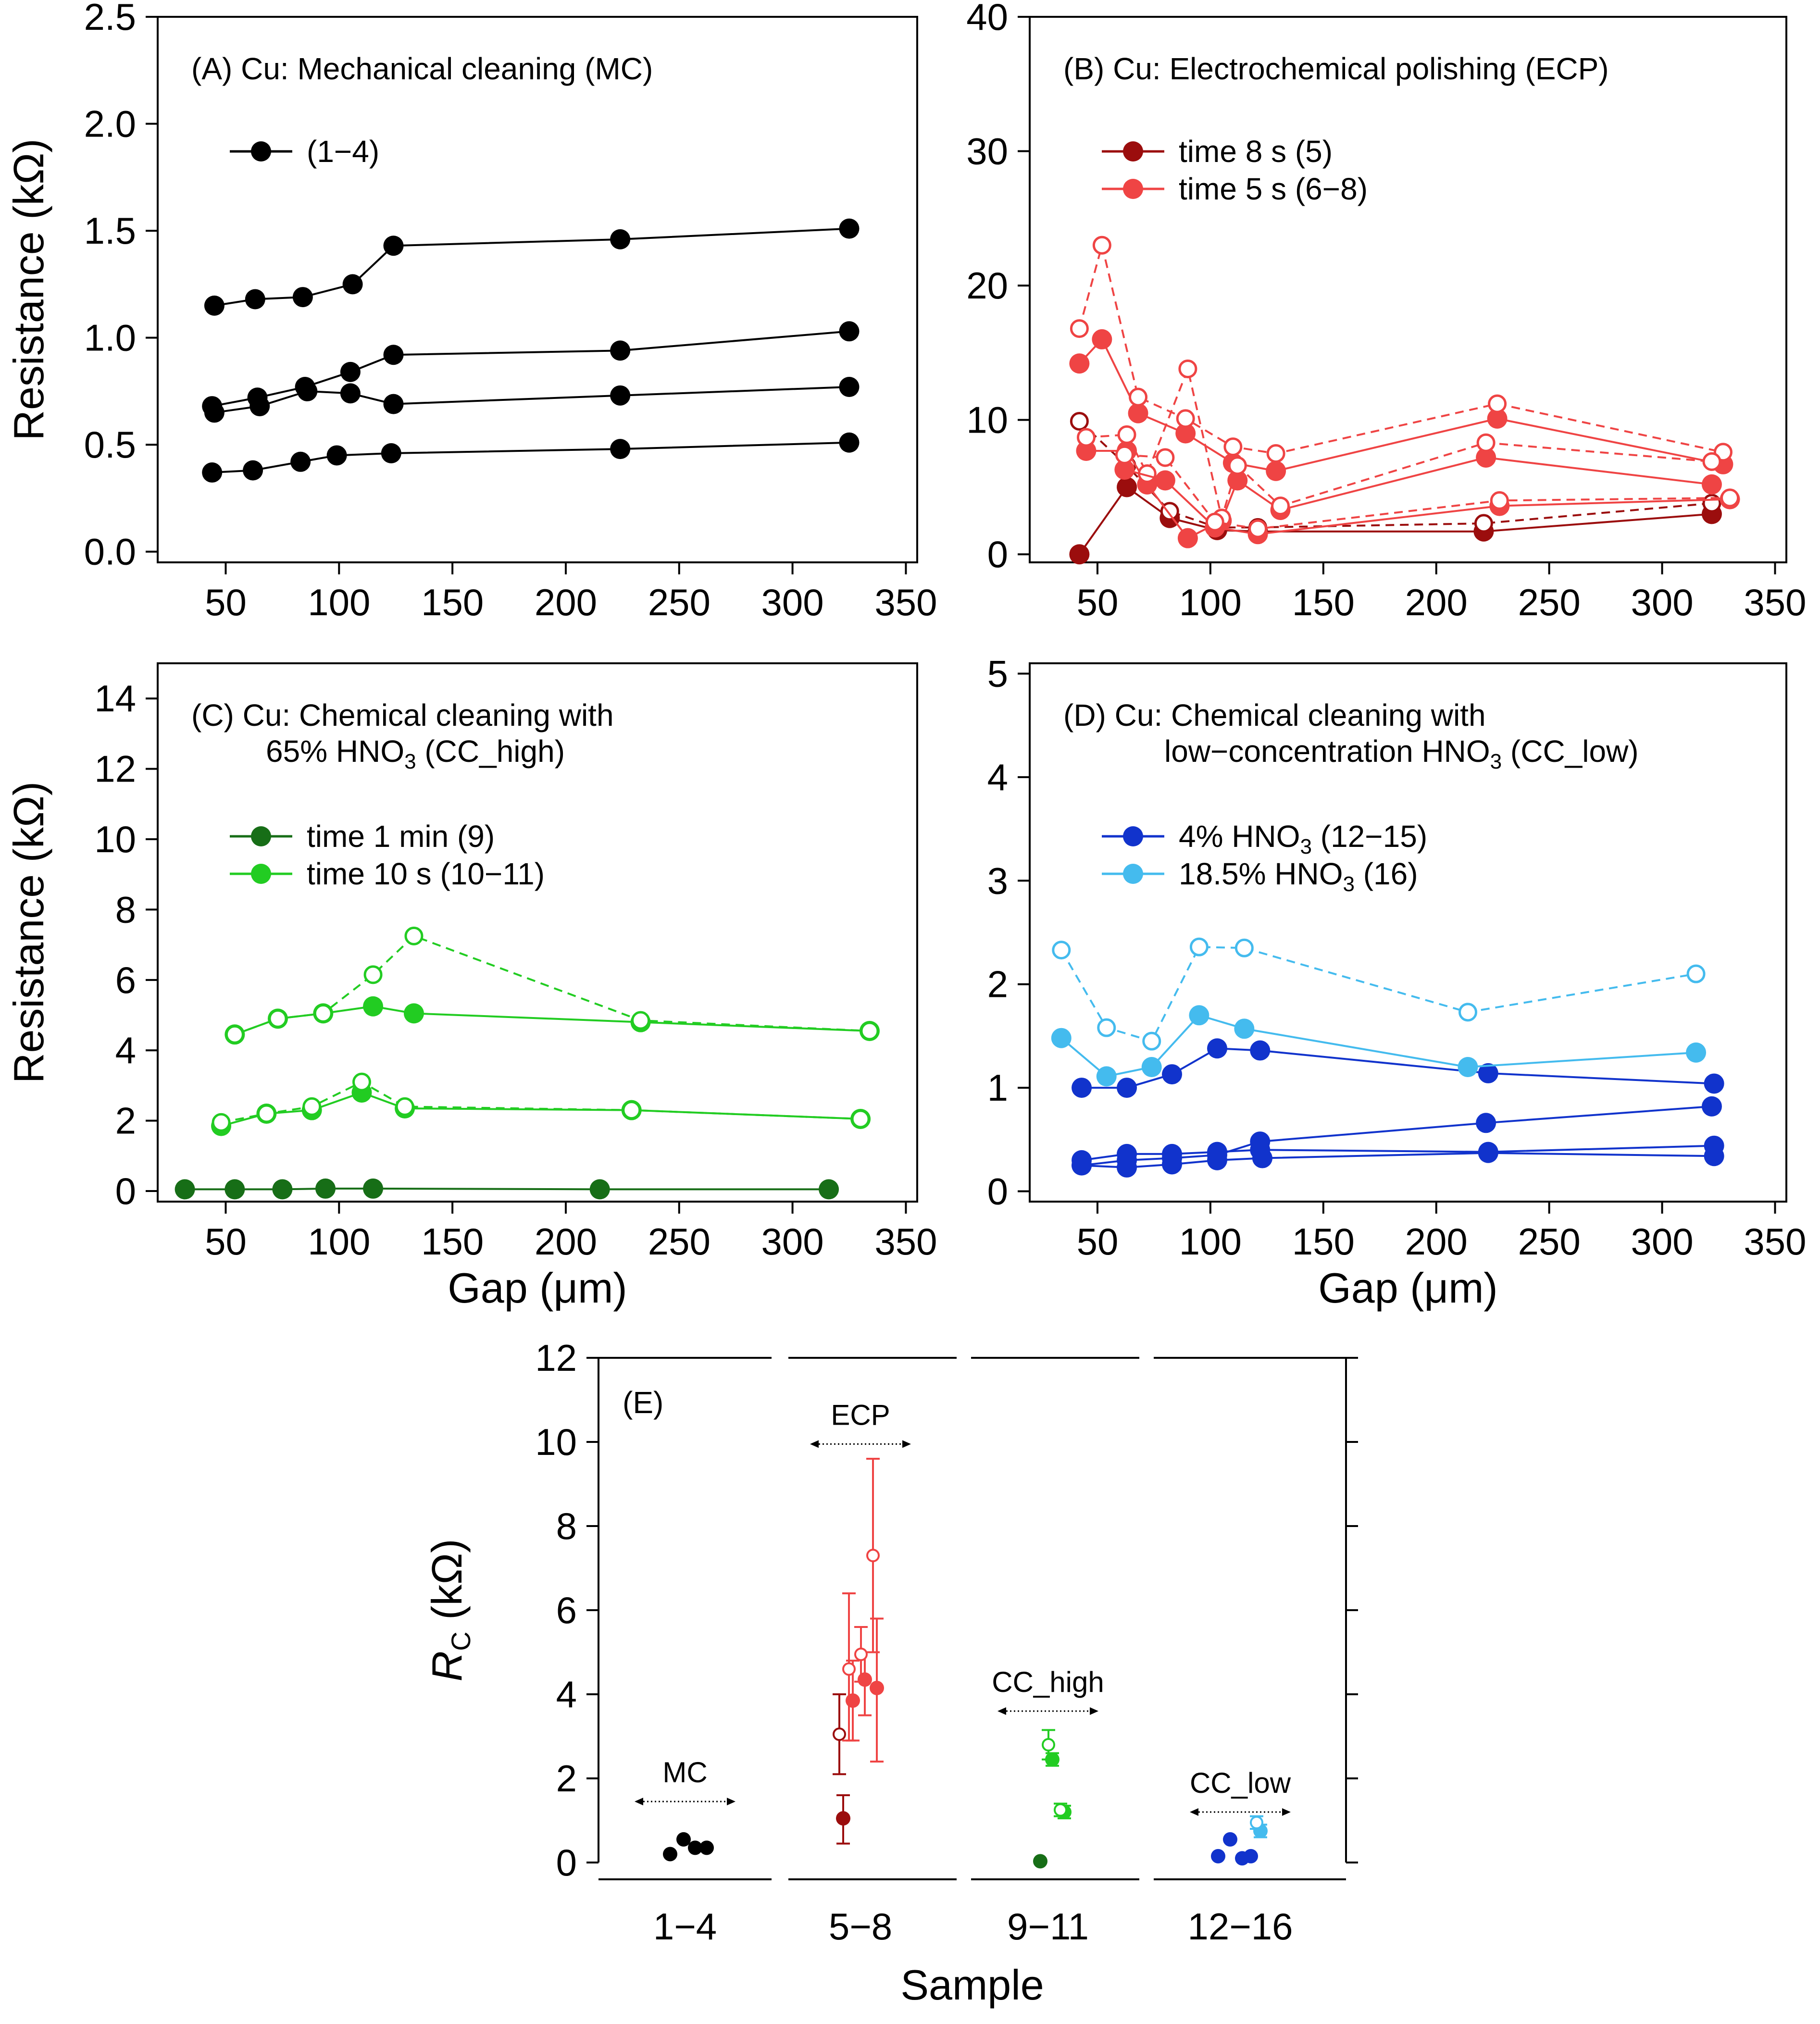 This screenshot has height=2024, width=1820. I want to click on panel-title-line2: low−concentration HNO3 (CC_low), so click(1401, 754).